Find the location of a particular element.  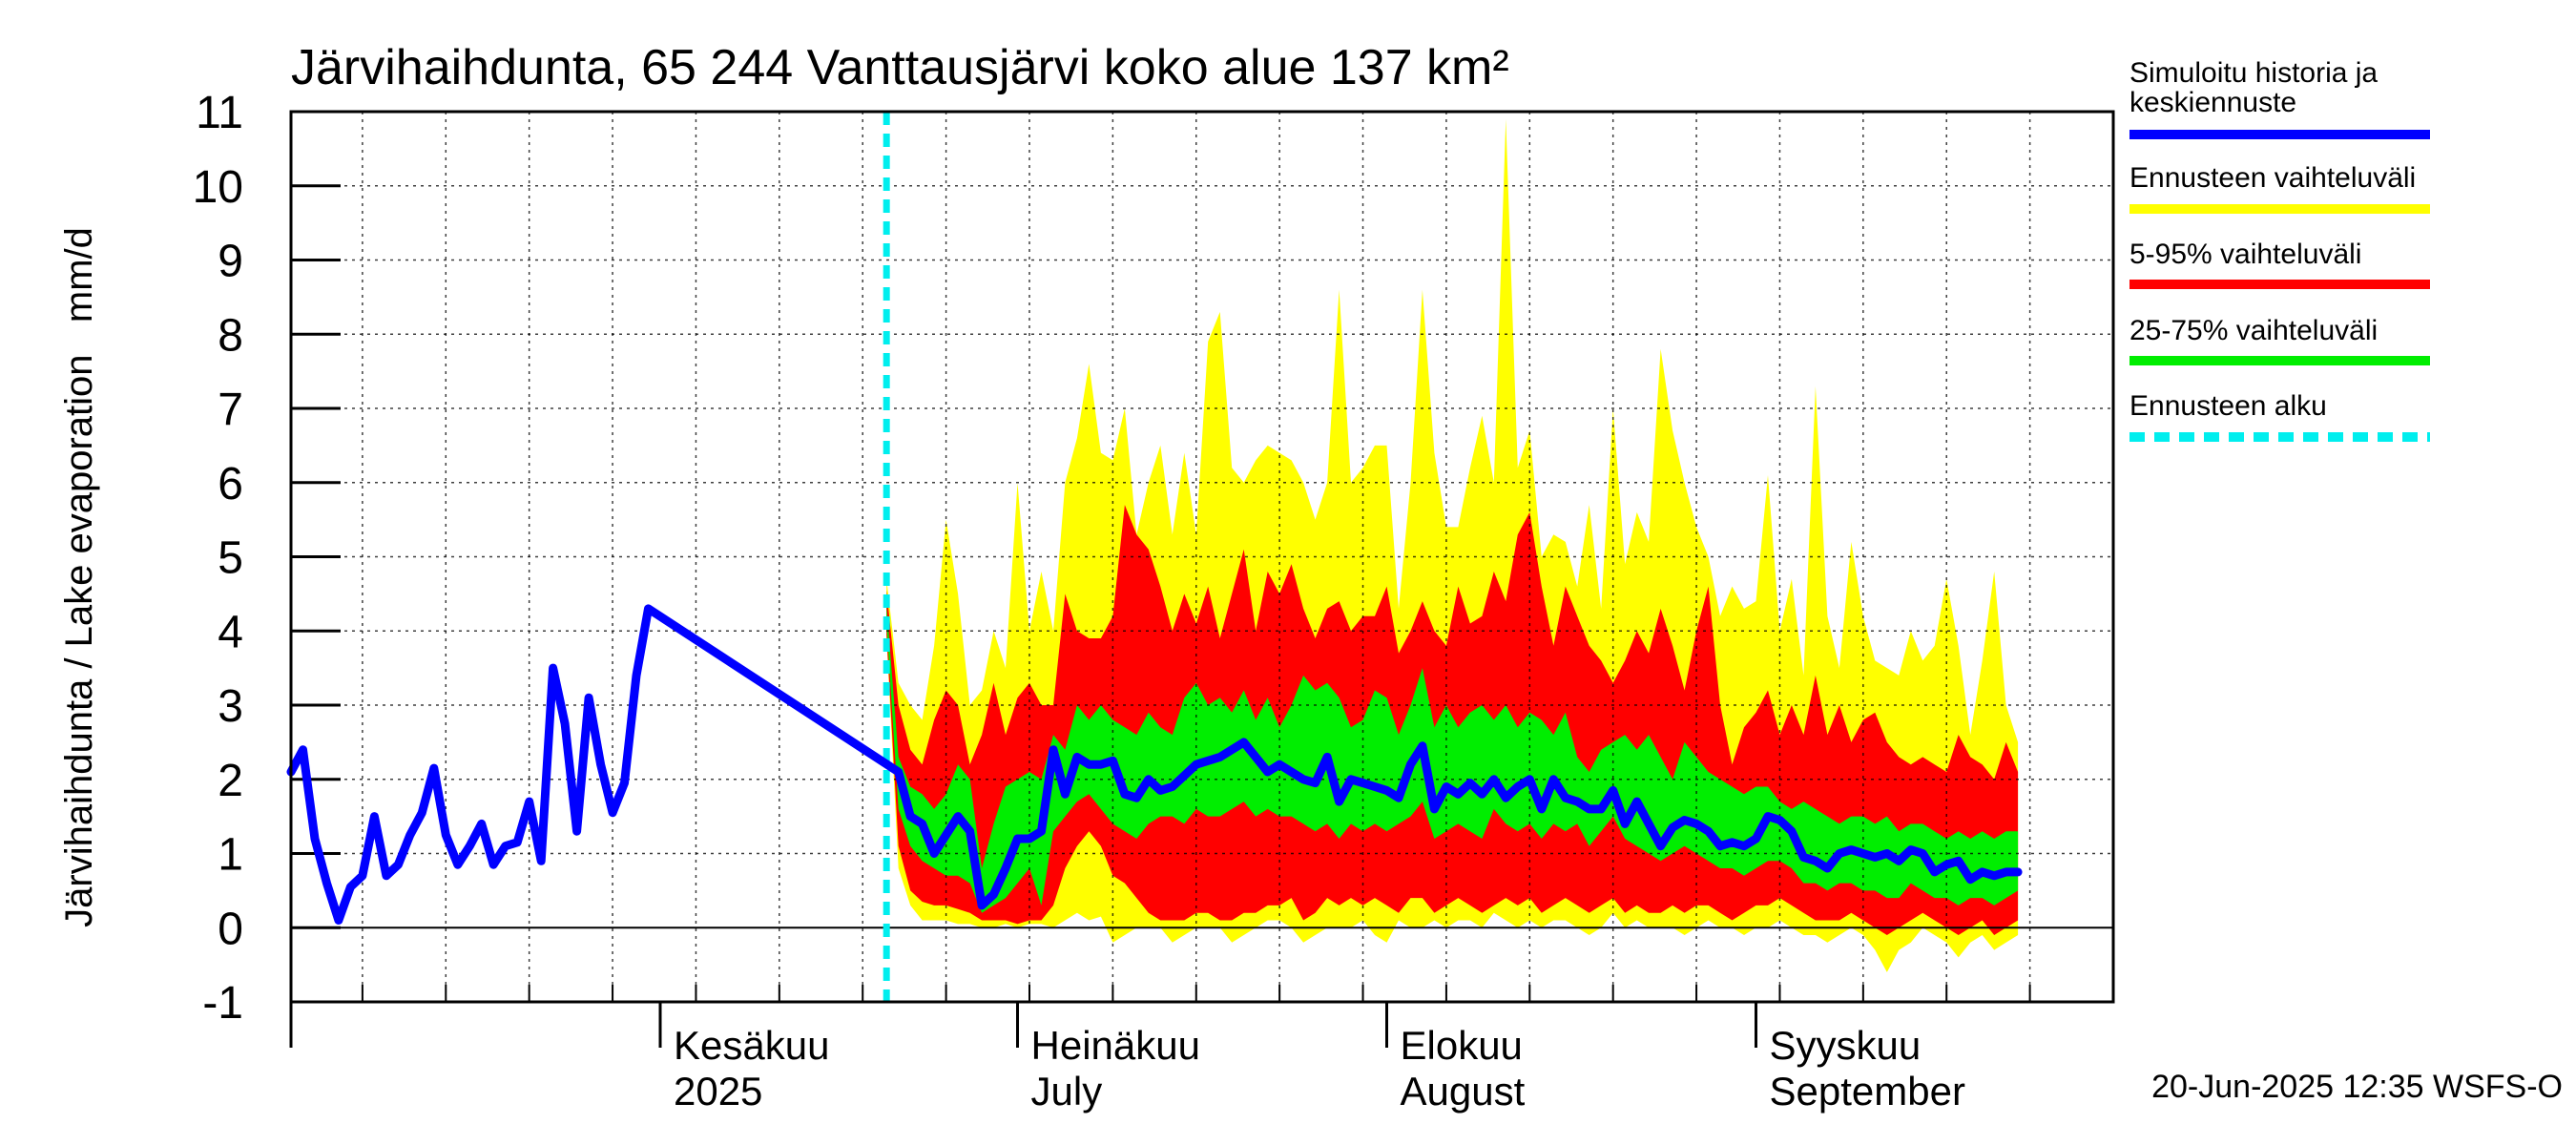

y-tick-label: 6 is located at coordinates (230, 485).